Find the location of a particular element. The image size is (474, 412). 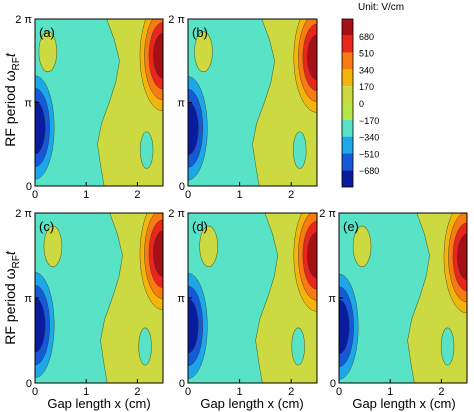

colorbar-title: Unit: V/cm is located at coordinates (381, 7).